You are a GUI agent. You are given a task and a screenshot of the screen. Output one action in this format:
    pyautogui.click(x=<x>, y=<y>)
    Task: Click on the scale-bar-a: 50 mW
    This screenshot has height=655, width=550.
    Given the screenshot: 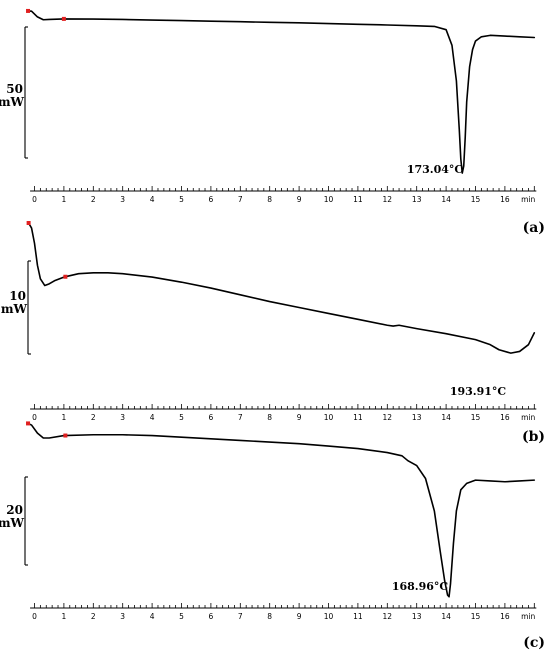 What is the action you would take?
    pyautogui.click(x=14, y=92)
    